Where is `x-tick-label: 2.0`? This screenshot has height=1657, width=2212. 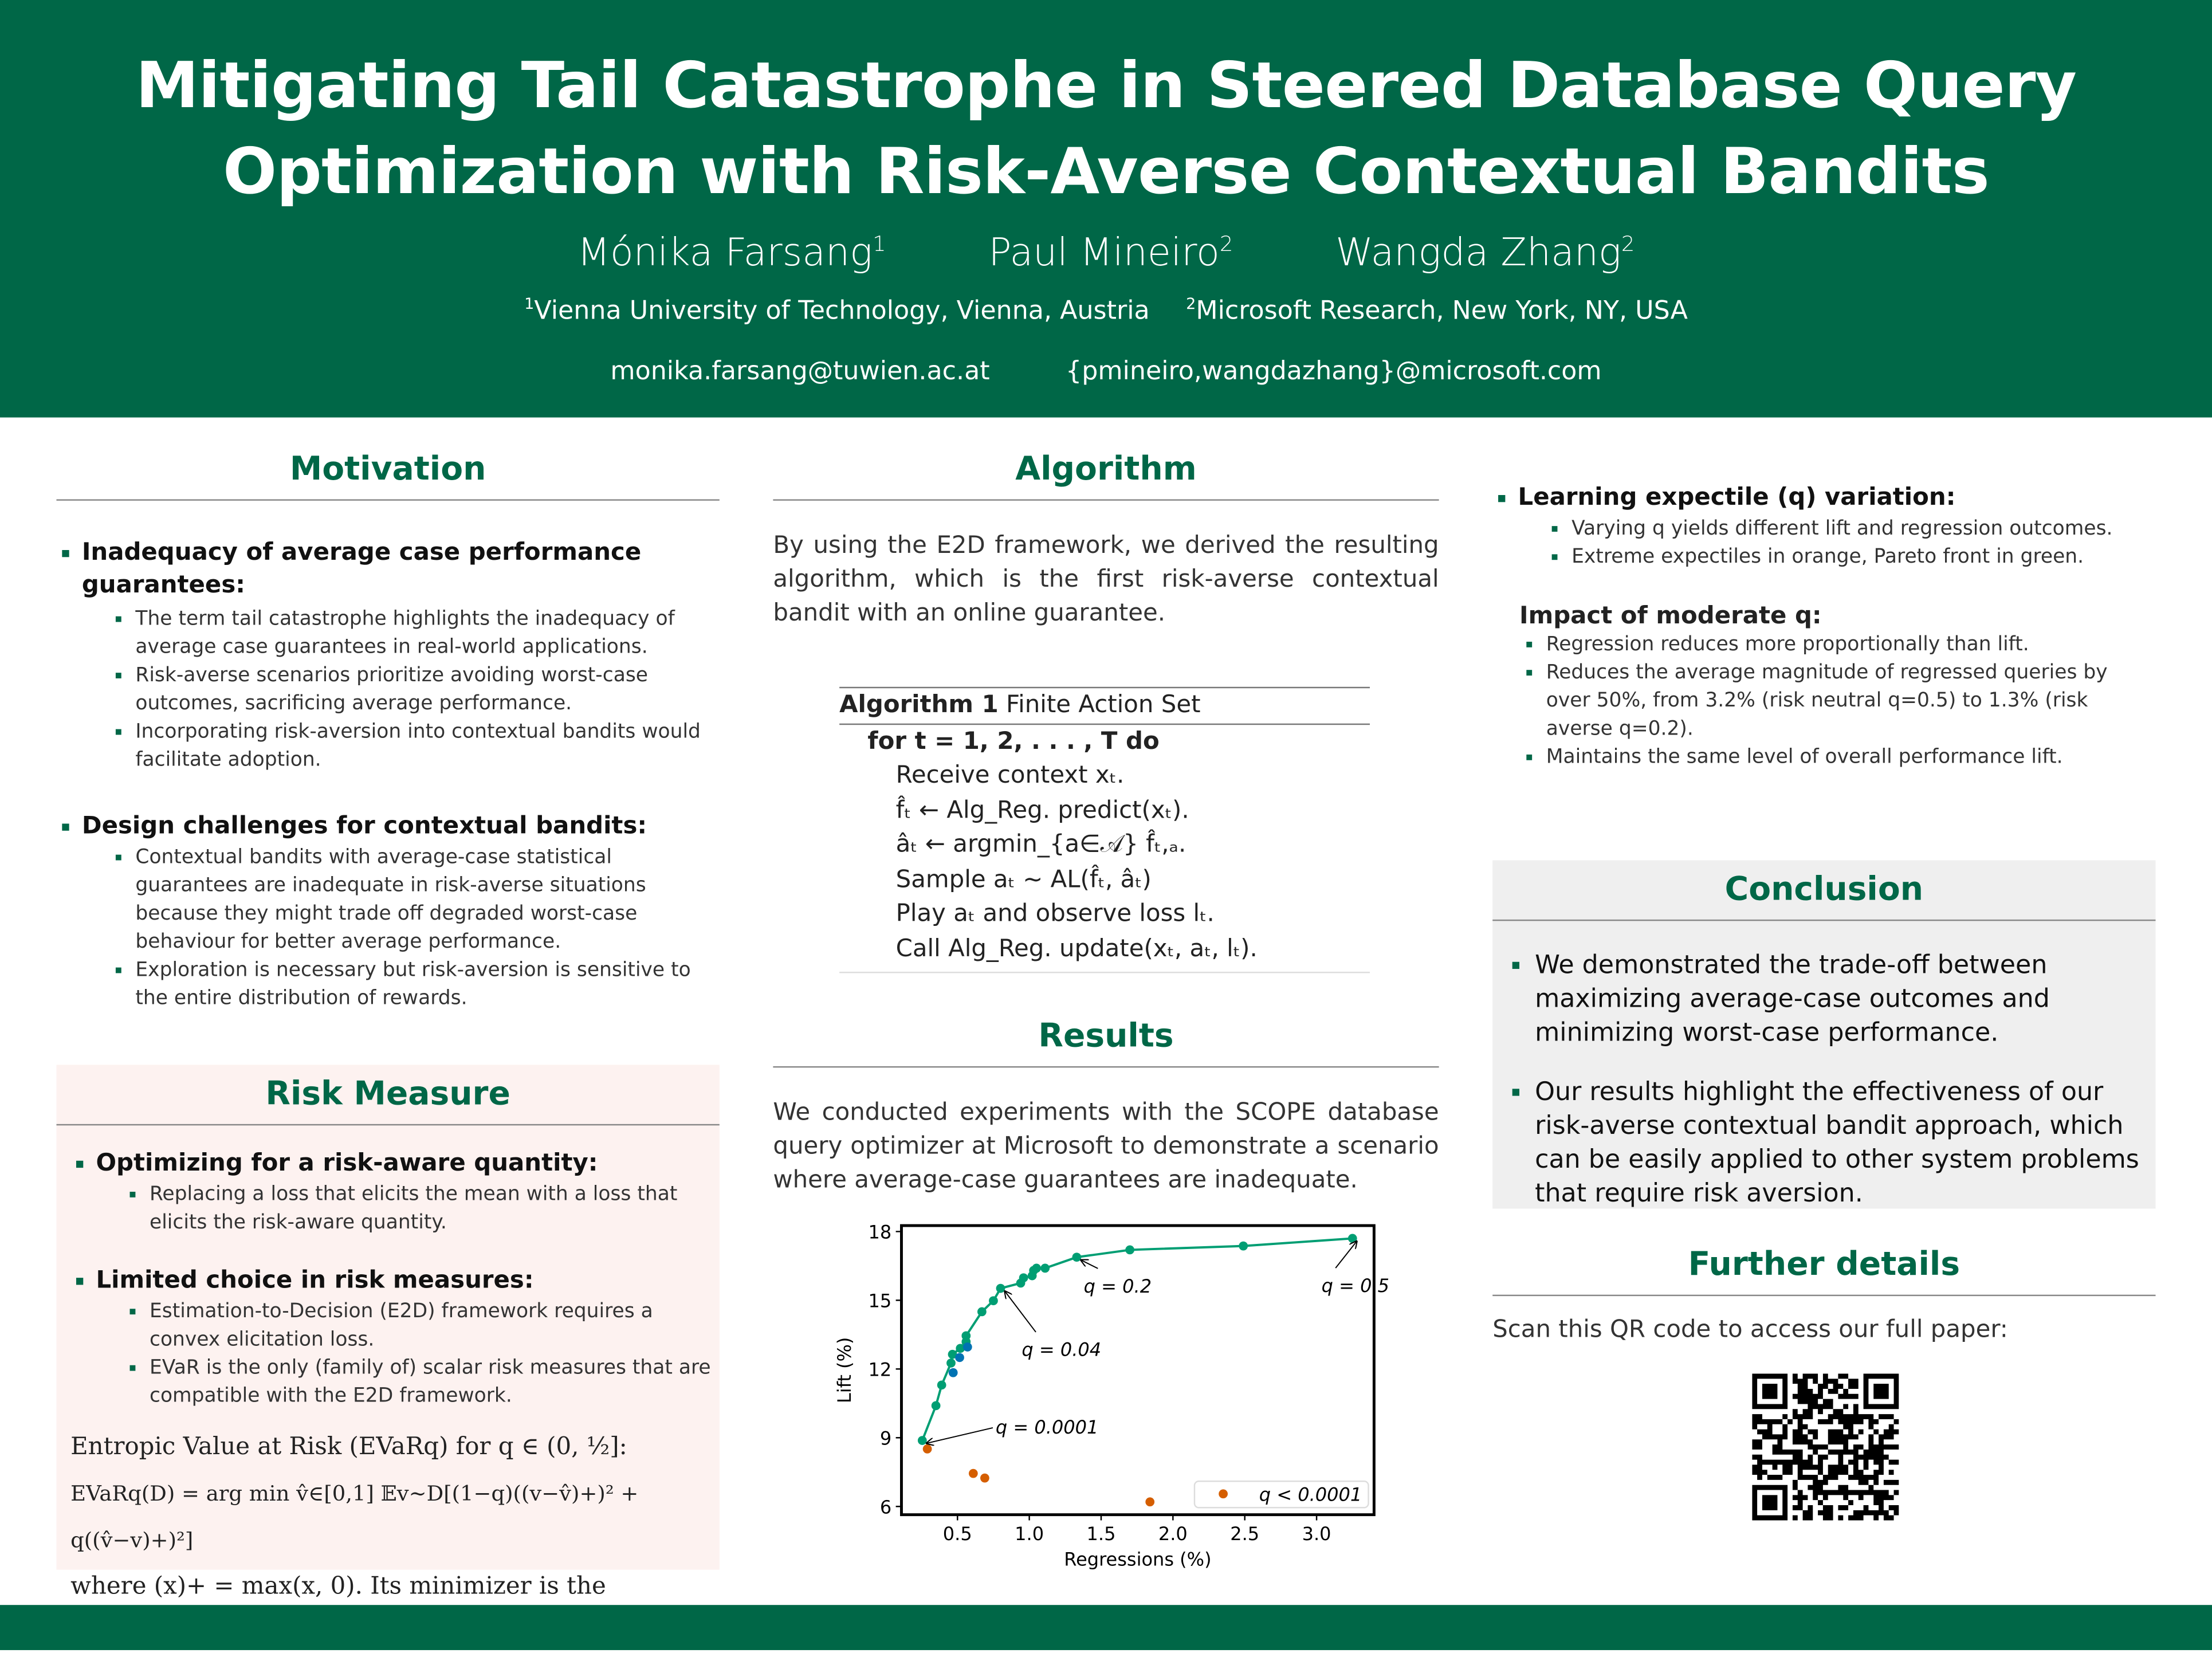
x-tick-label: 2.0 is located at coordinates (1173, 1534).